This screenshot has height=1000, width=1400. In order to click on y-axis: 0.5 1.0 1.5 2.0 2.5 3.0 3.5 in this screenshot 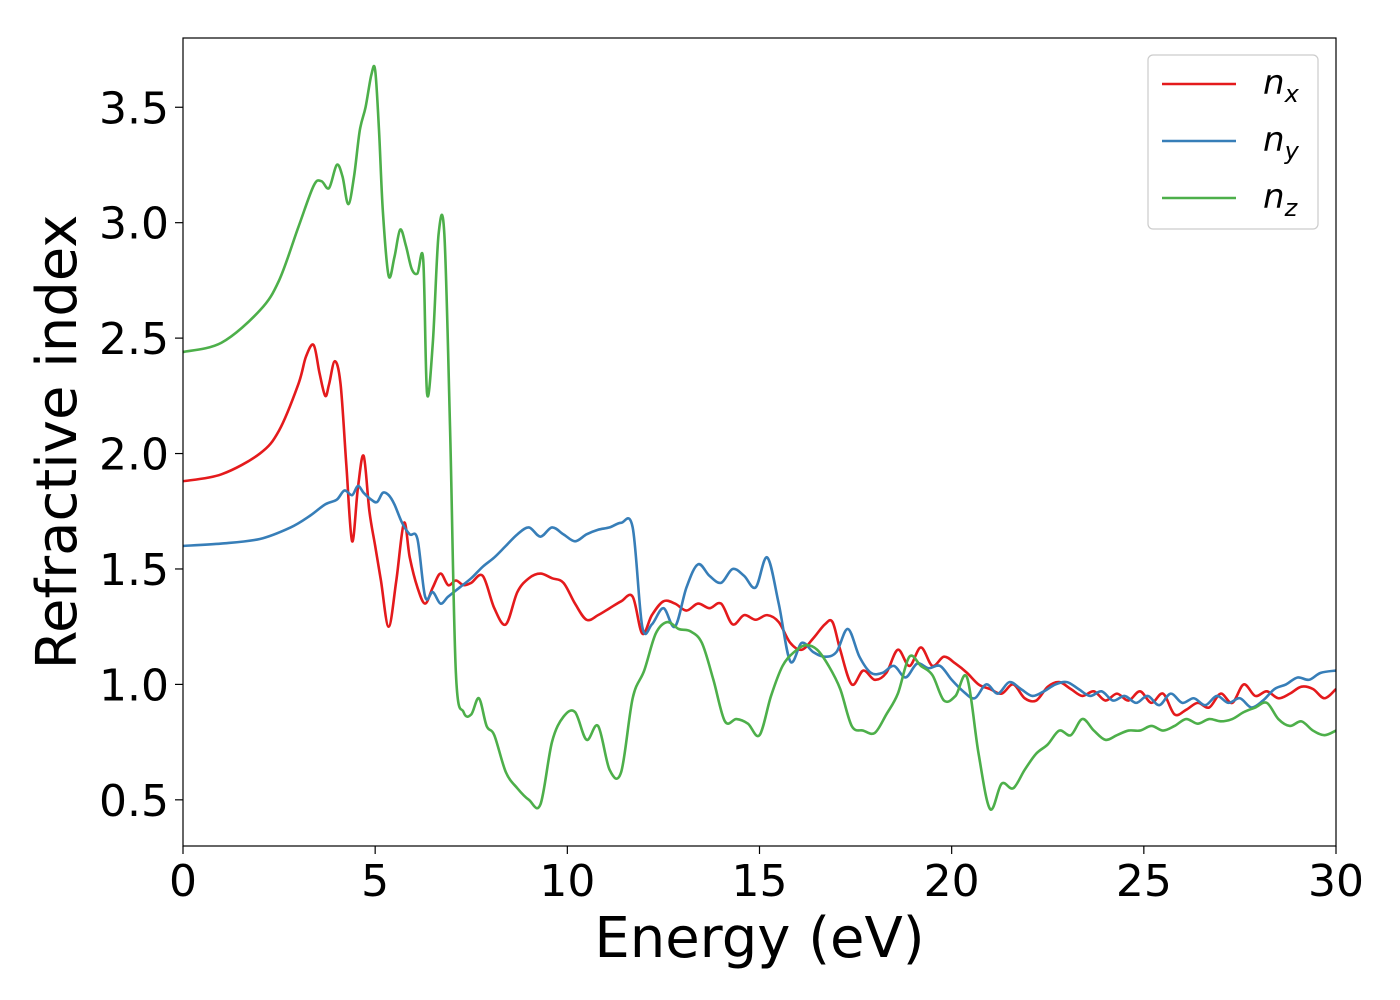, I will do `click(141, 455)`.